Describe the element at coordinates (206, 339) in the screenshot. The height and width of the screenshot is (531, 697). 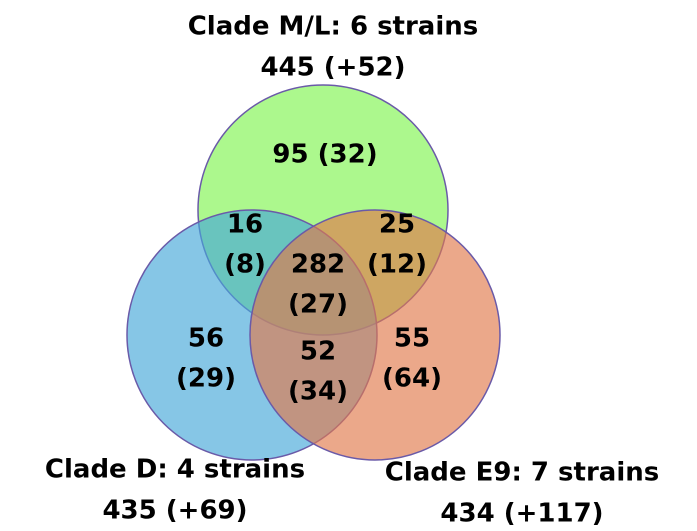
I see `region-label: 56` at that location.